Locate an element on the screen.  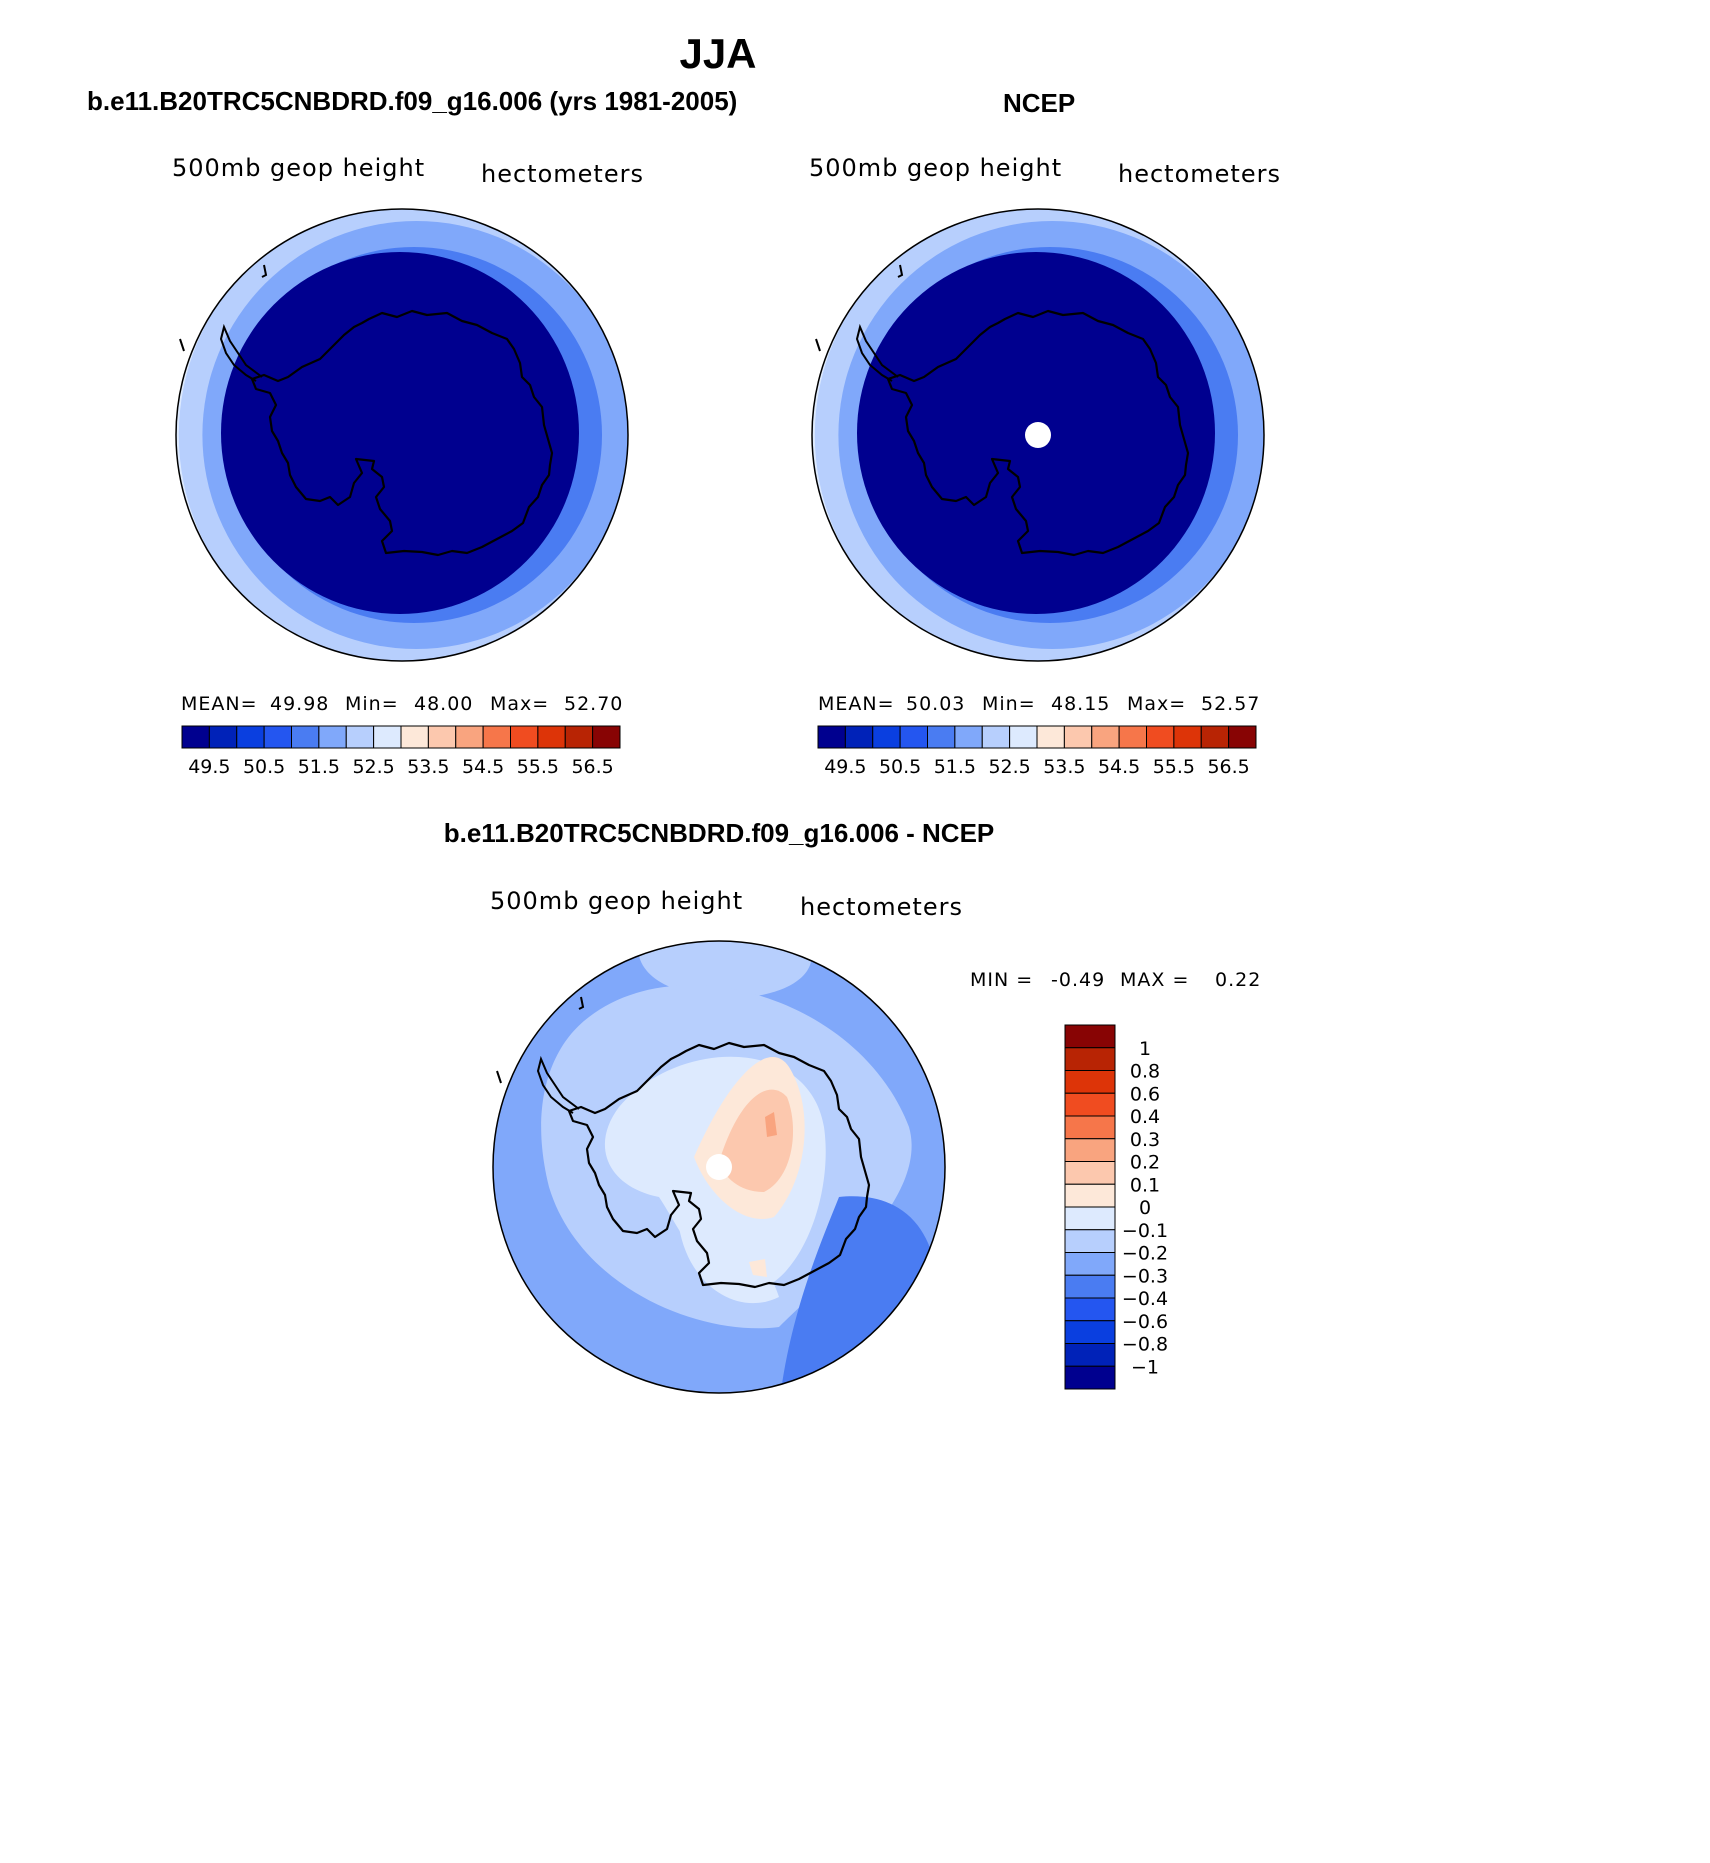
panel-1-variable-label: 500mb geop height is located at coordinates (299, 168).